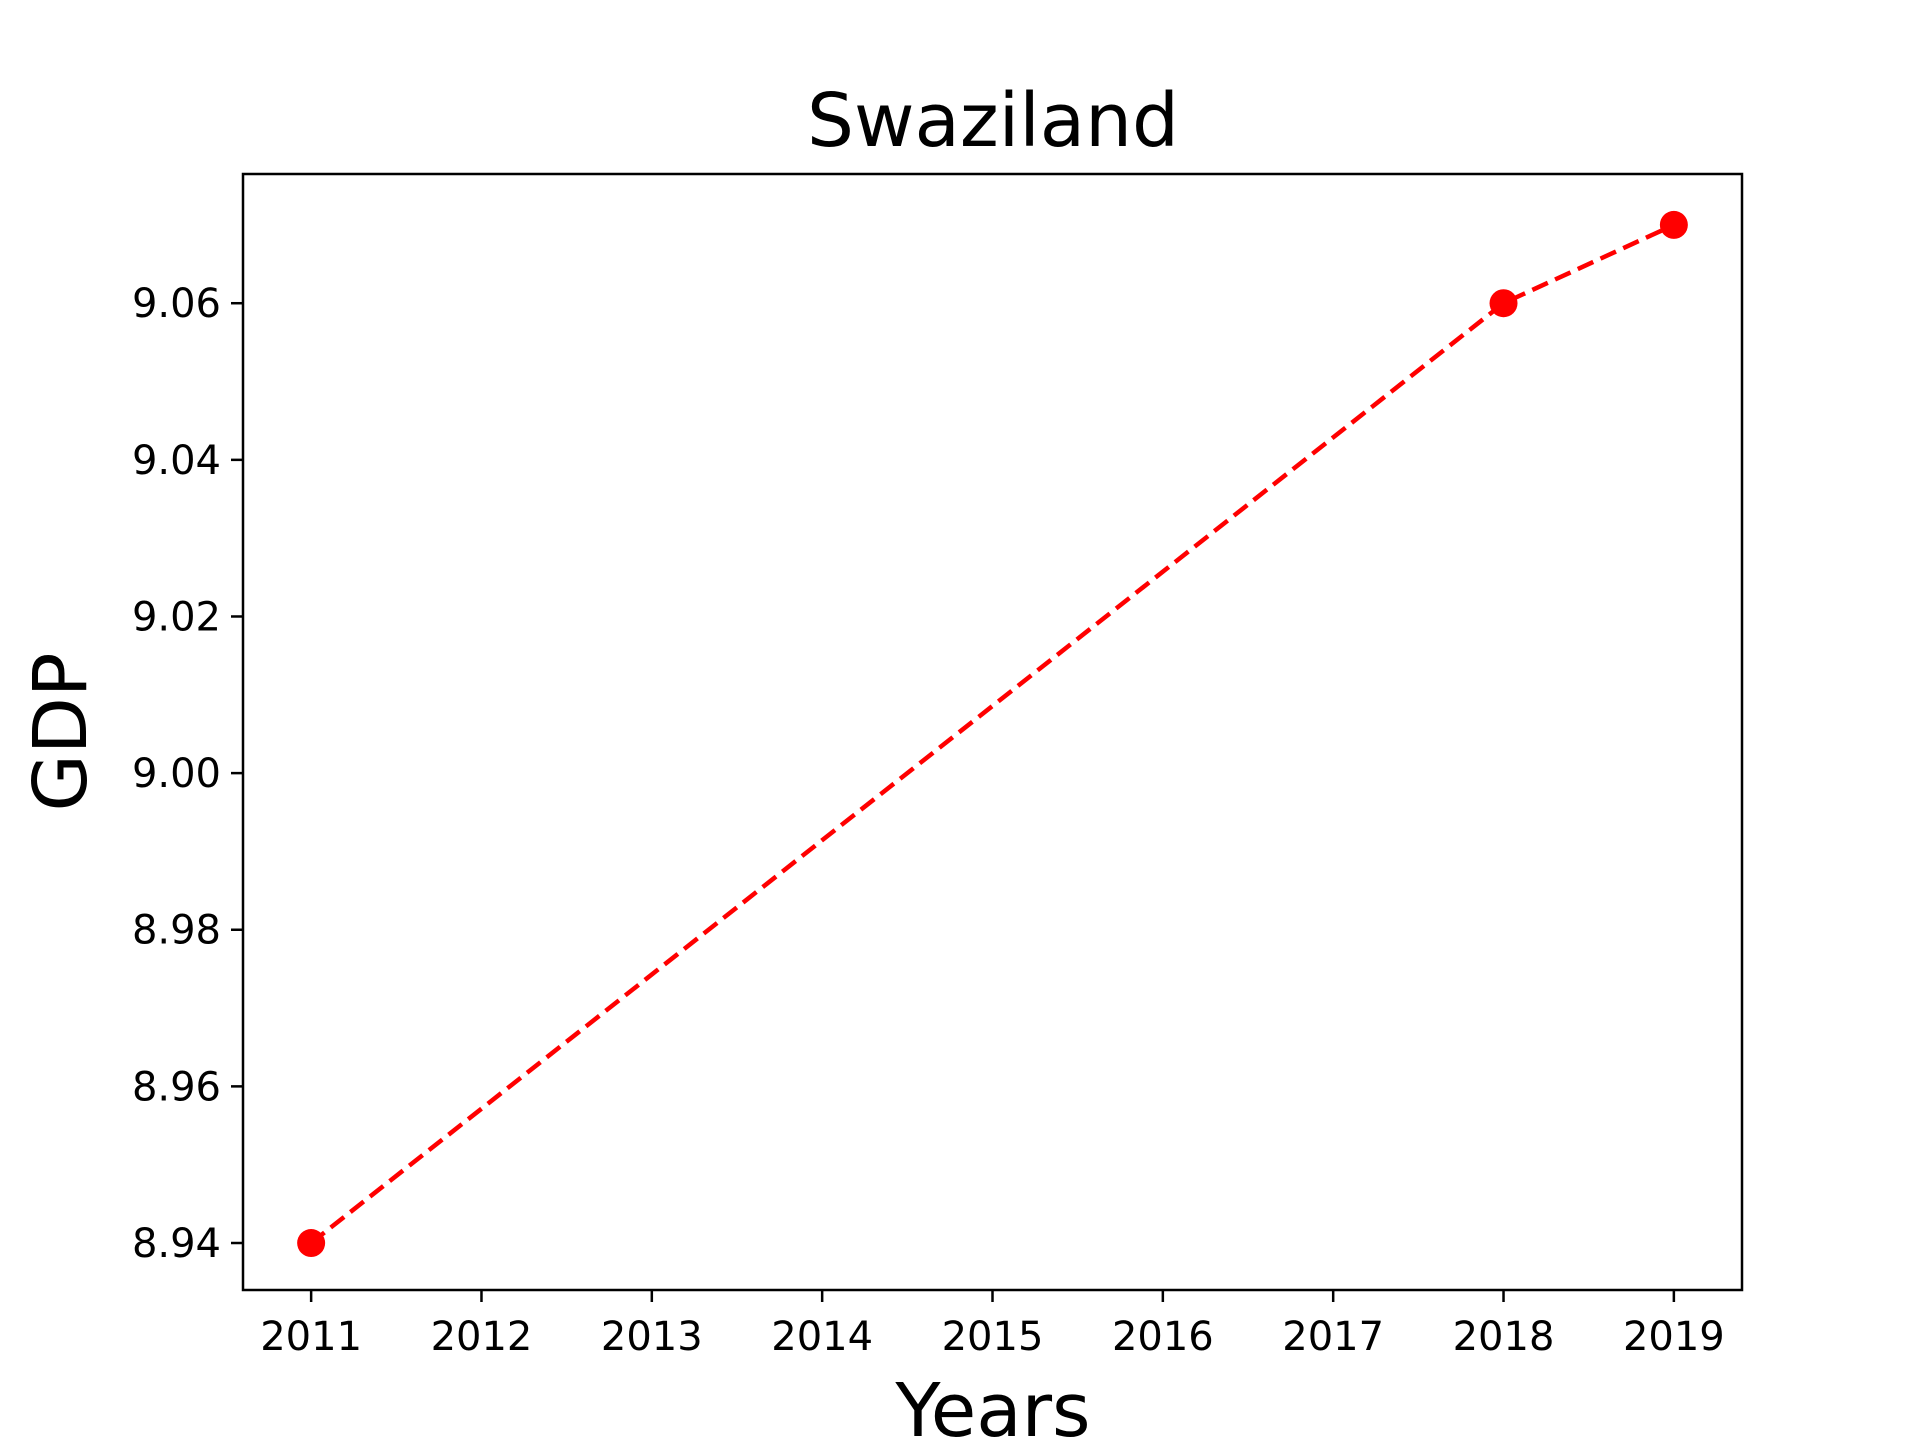  I want to click on x-tick-label: 2018, so click(1504, 1337).